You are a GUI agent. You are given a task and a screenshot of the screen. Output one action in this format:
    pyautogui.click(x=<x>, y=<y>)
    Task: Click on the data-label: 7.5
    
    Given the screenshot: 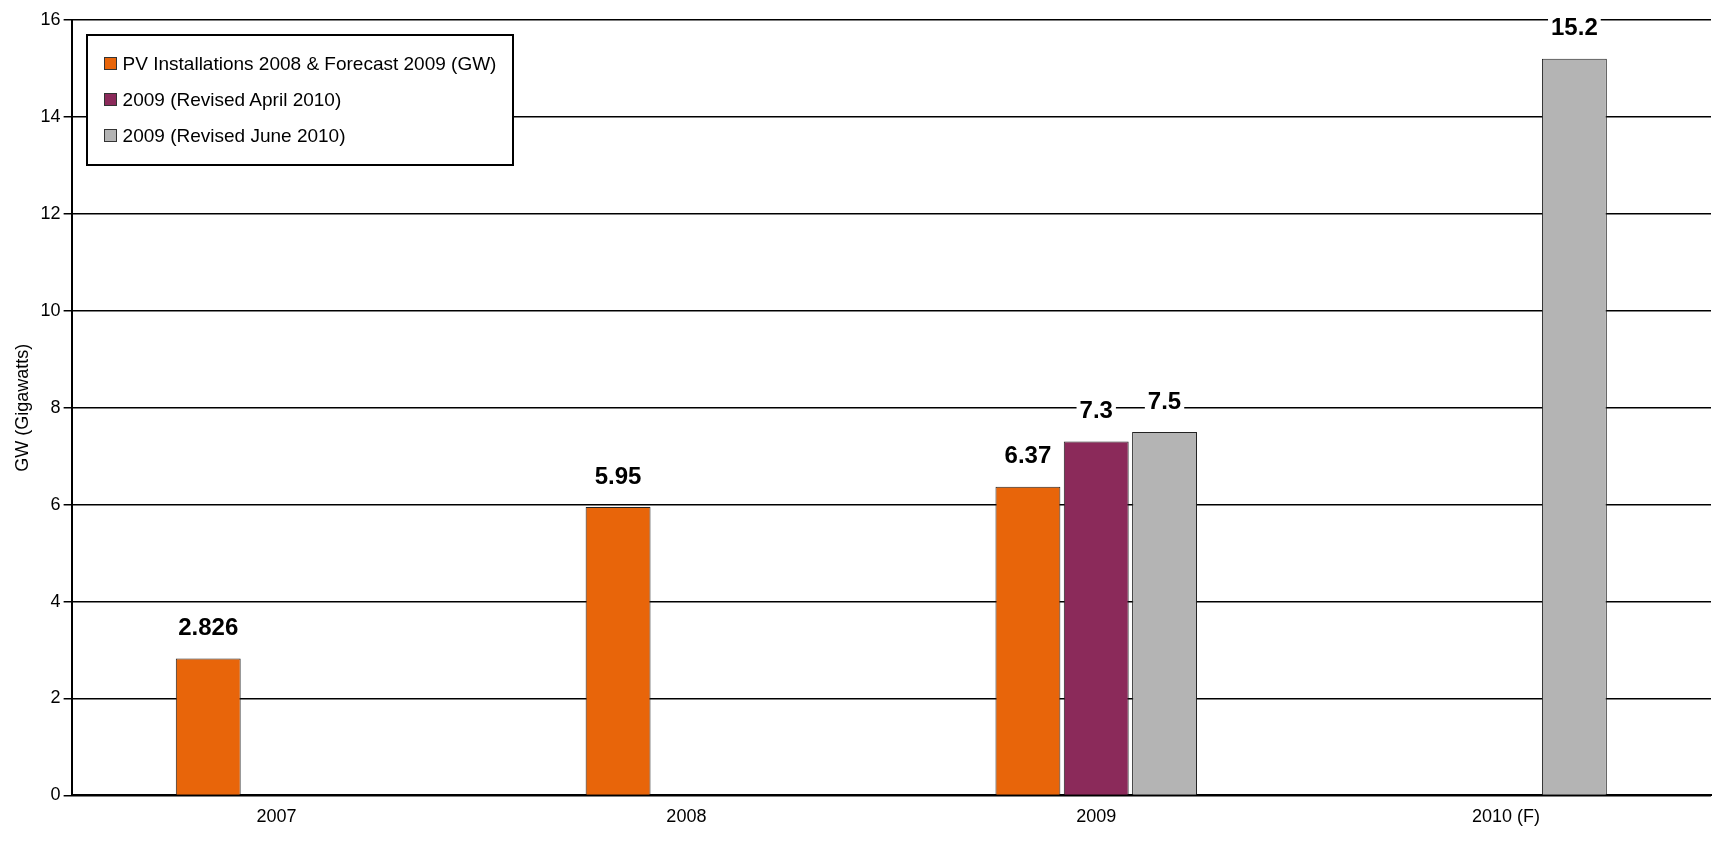 What is the action you would take?
    pyautogui.click(x=1164, y=400)
    